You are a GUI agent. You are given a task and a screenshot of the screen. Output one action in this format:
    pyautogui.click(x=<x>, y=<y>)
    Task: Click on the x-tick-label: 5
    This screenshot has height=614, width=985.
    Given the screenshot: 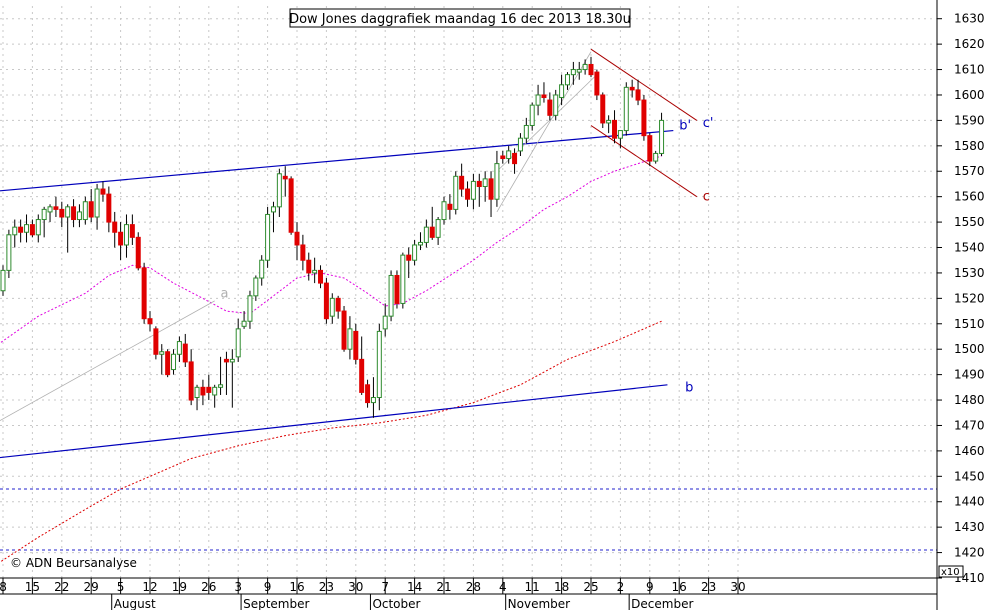 What is the action you would take?
    pyautogui.click(x=121, y=587)
    